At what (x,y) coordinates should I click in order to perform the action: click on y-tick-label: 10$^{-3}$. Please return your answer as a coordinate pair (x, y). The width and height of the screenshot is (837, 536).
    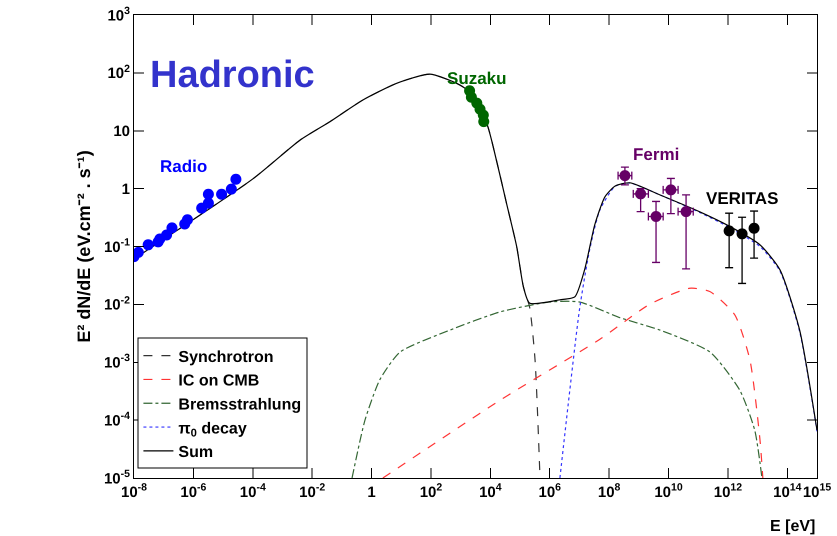
    Looking at the image, I should click on (117, 362).